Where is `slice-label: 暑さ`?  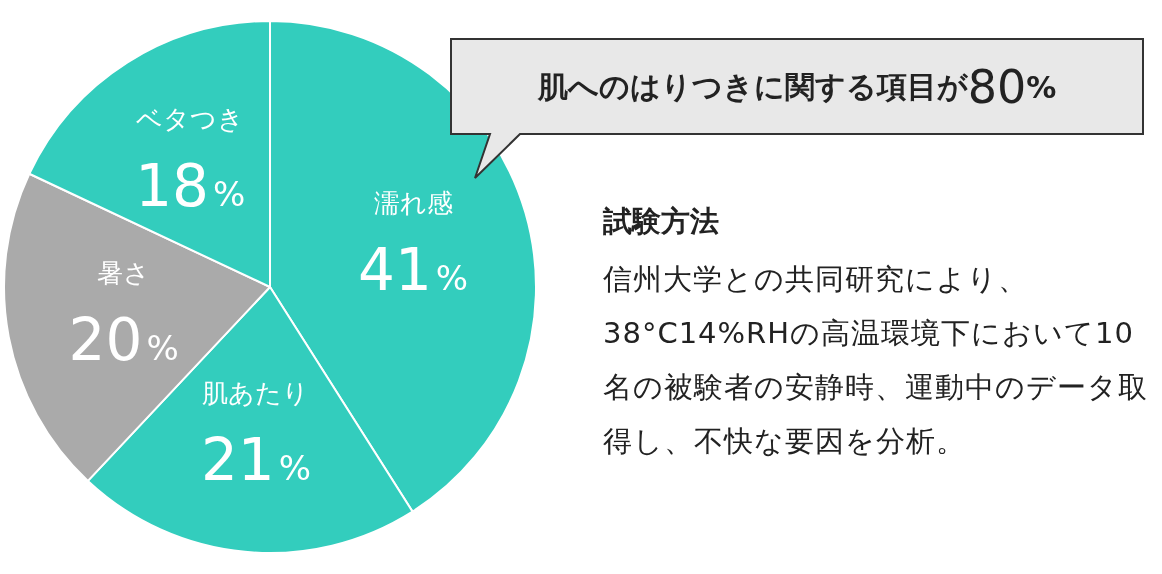 slice-label: 暑さ is located at coordinates (124, 272).